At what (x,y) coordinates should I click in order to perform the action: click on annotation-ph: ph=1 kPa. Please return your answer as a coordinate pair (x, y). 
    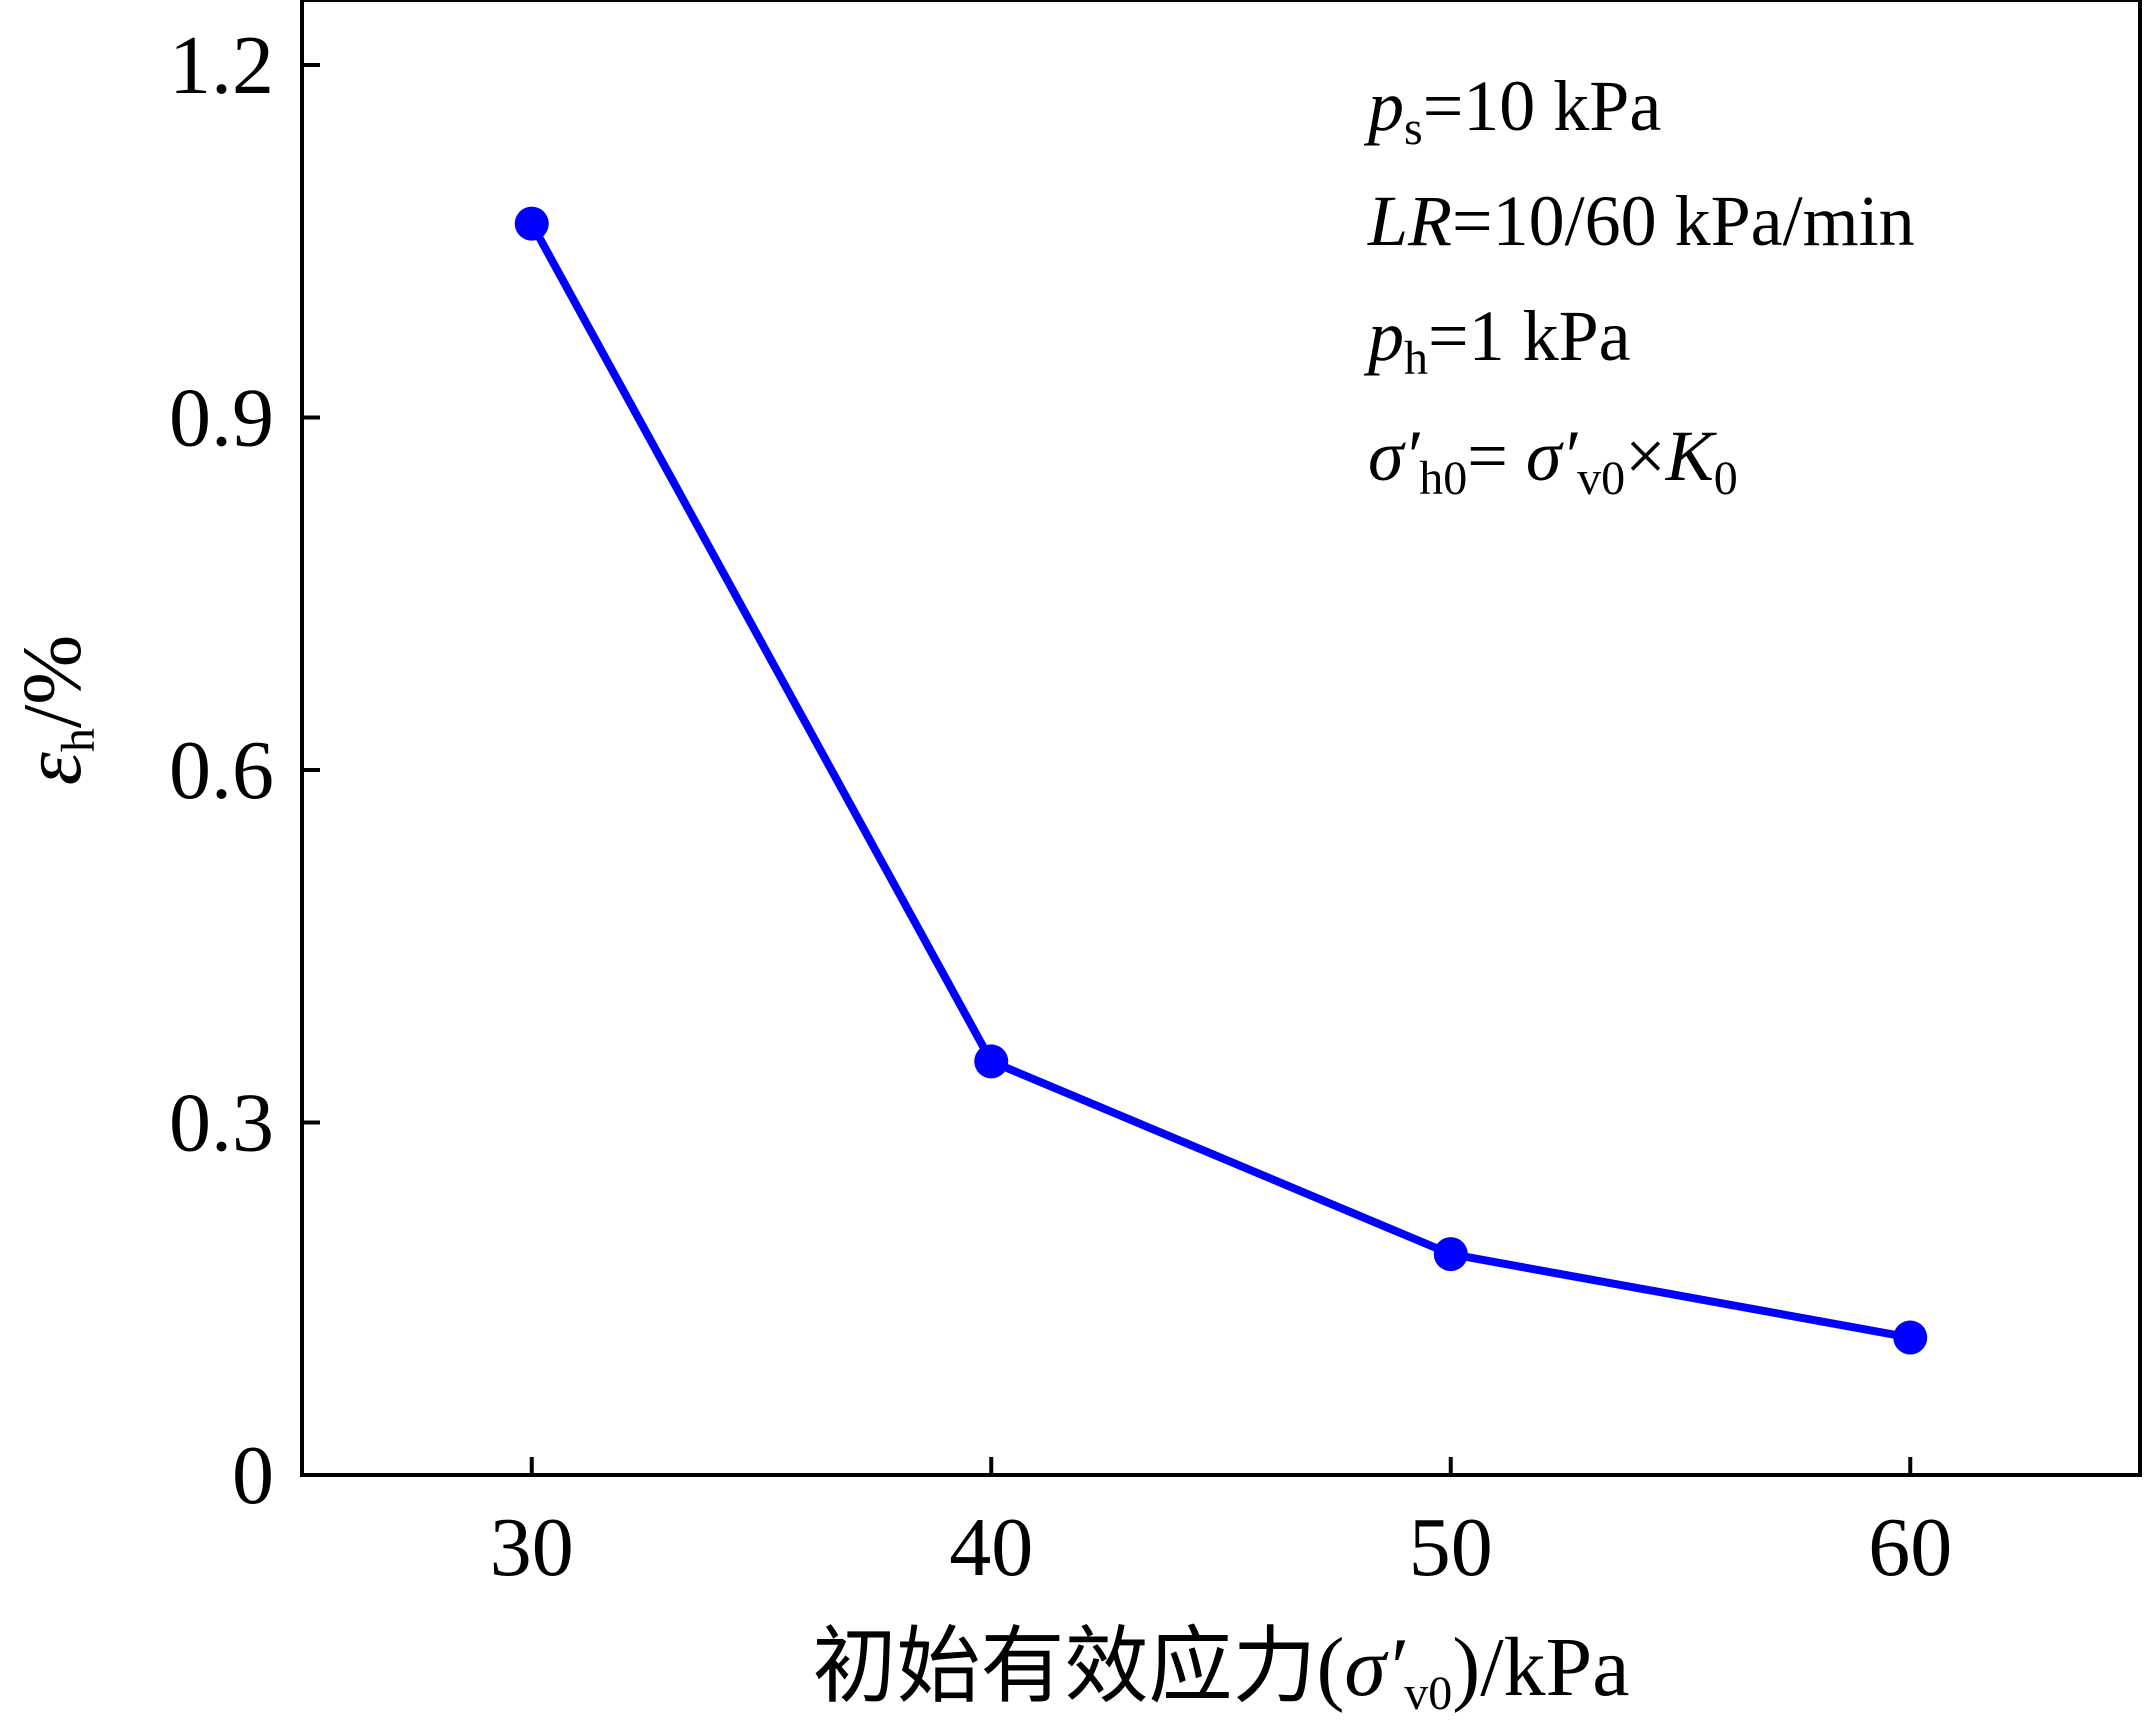
    Looking at the image, I should click on (1497, 340).